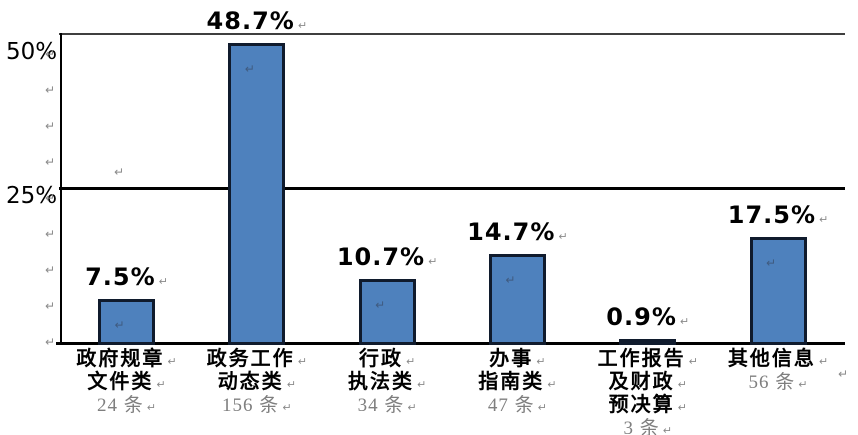 The image size is (858, 435). I want to click on value-label-text: 17.5%, so click(772, 214).